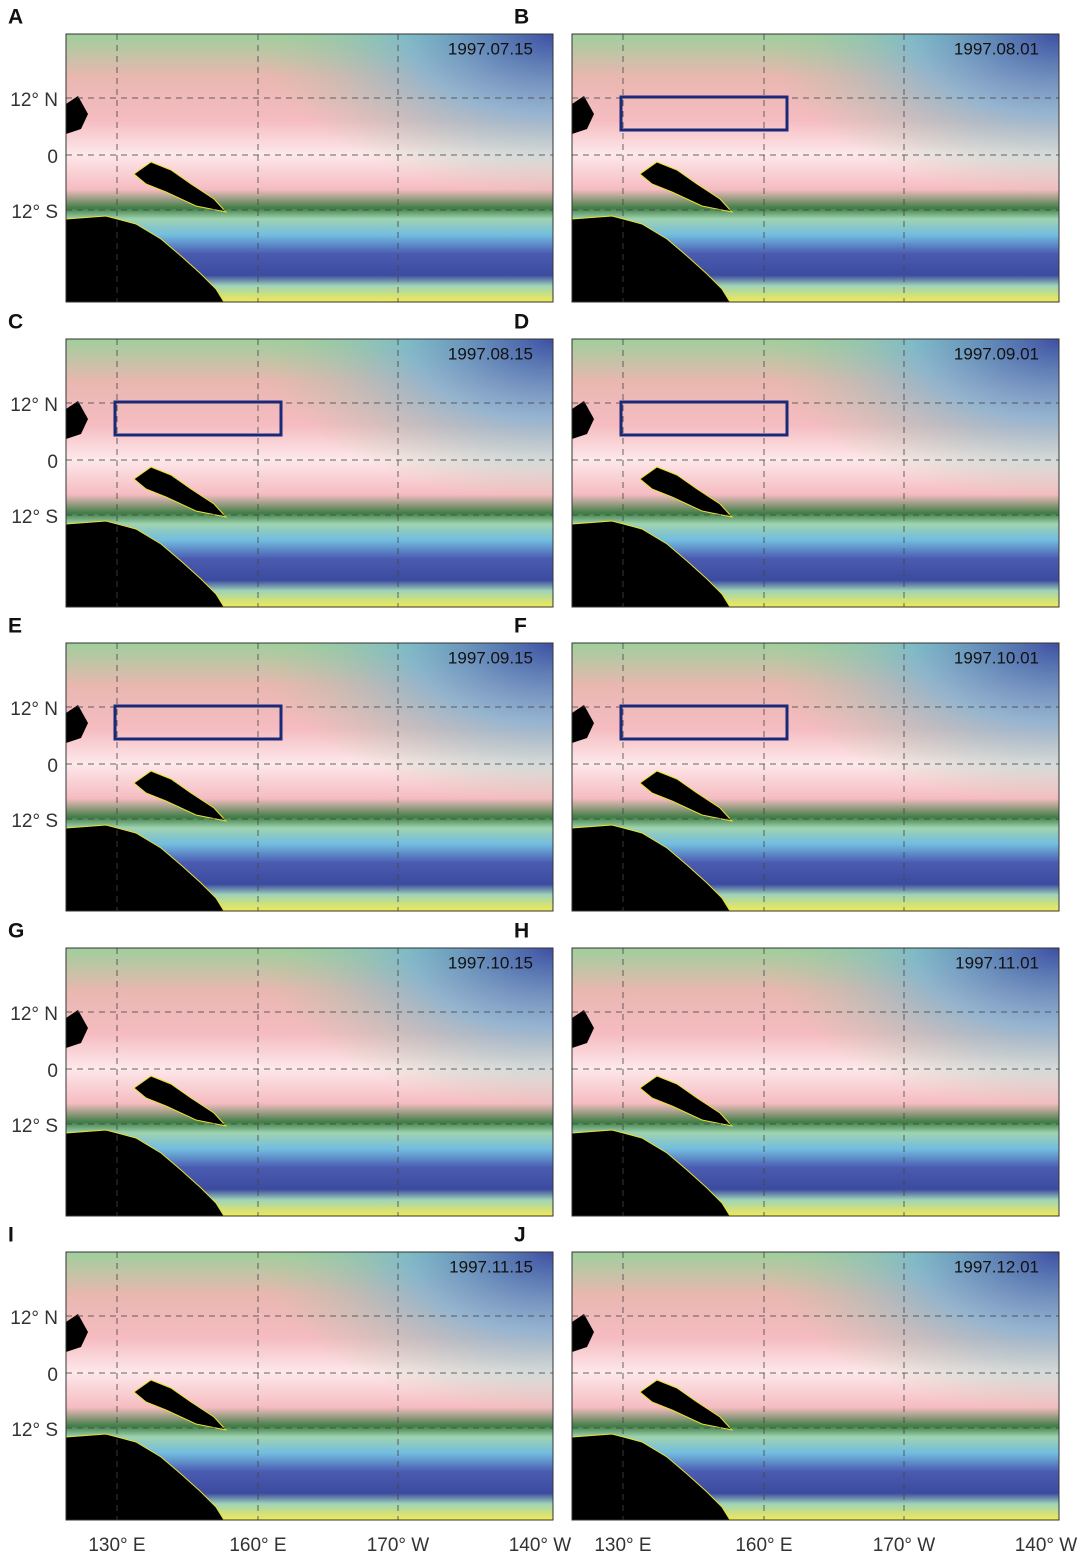 The height and width of the screenshot is (1561, 1080). Describe the element at coordinates (491, 1266) in the screenshot. I see `panel-date: 1997.11.15` at that location.